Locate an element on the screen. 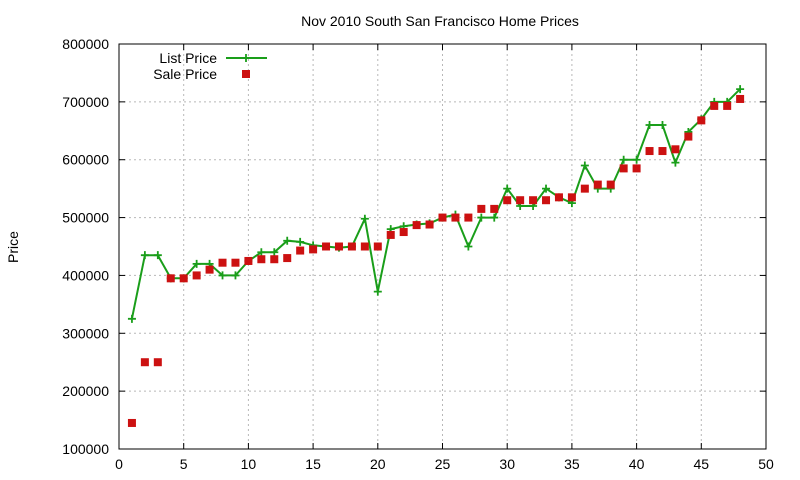 This screenshot has height=480, width=800. legend-sale-price-swatch is located at coordinates (246, 74).